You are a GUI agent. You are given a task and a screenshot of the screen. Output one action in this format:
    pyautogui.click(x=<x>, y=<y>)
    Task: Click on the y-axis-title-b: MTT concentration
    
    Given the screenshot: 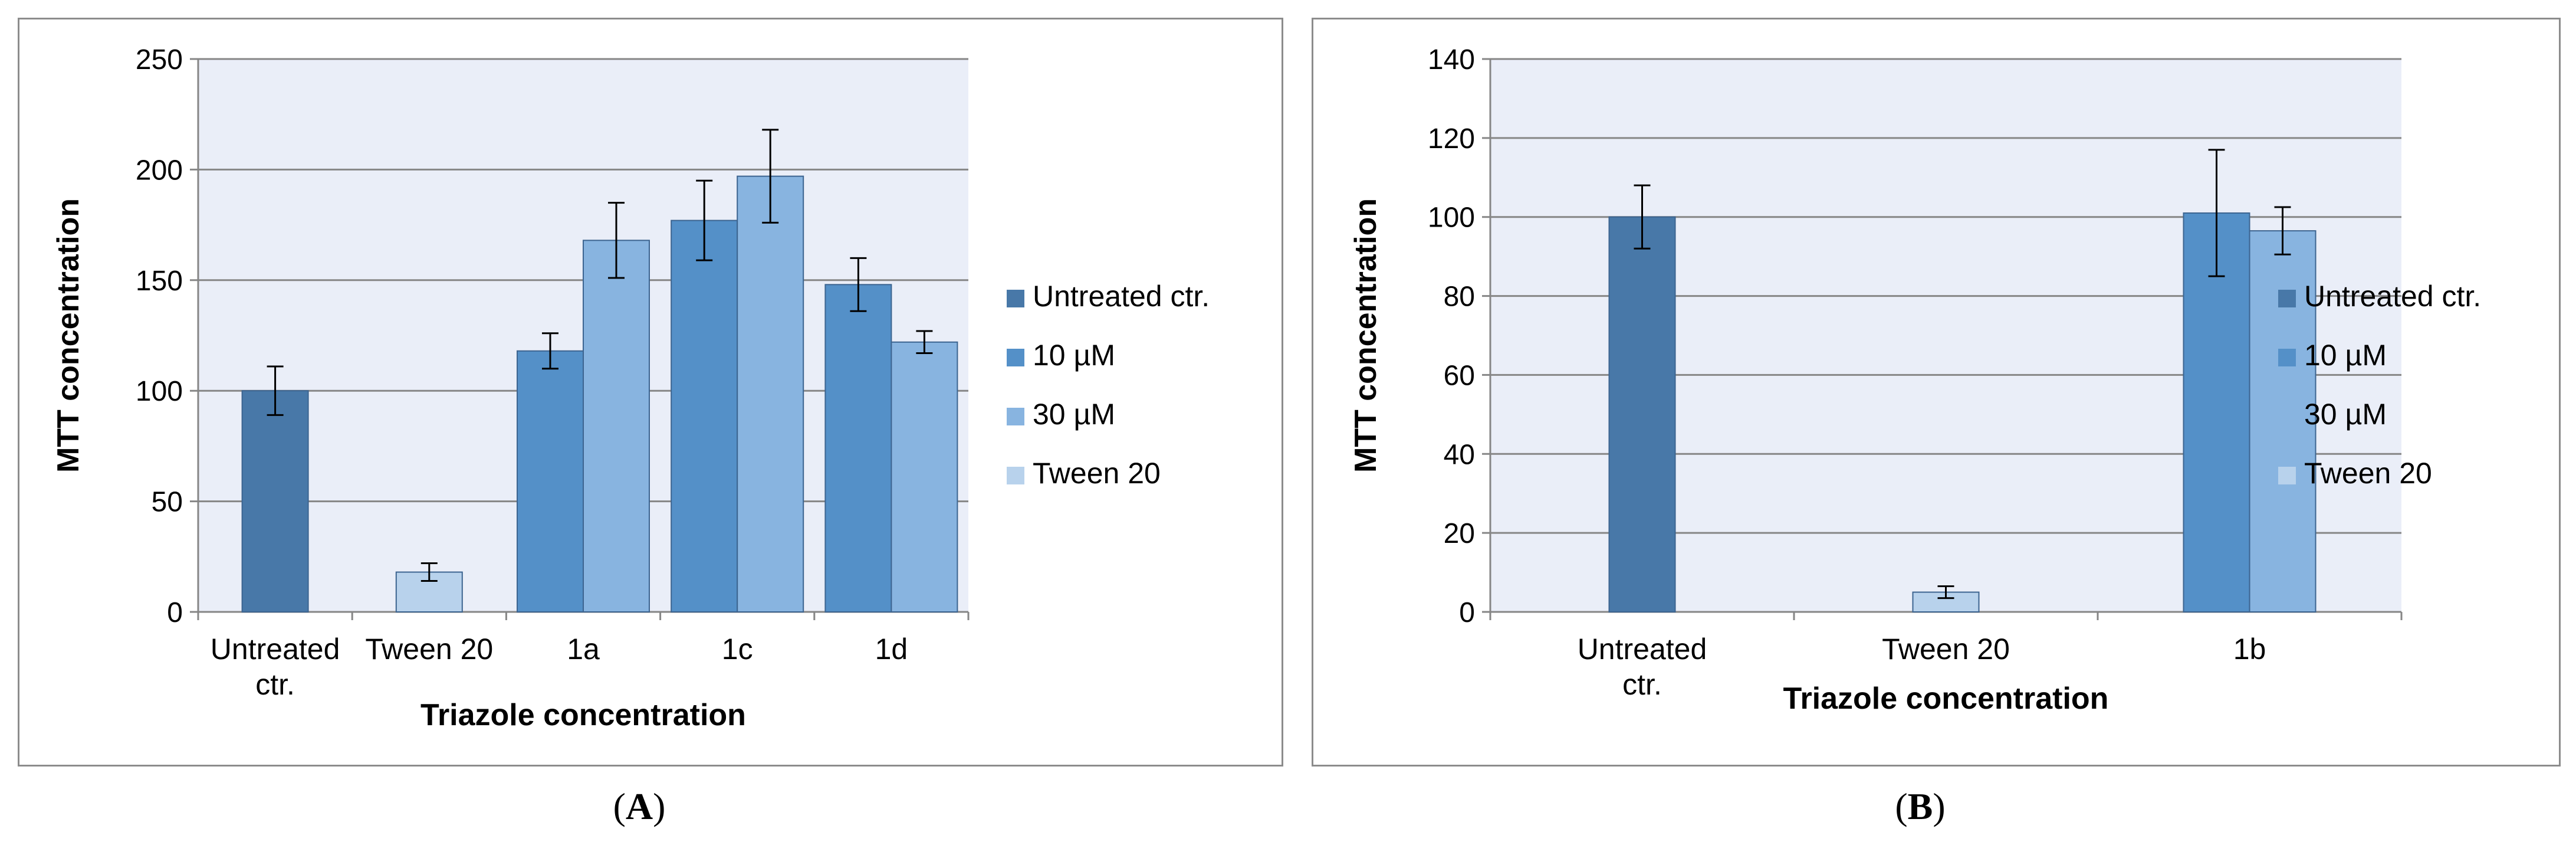 What is the action you would take?
    pyautogui.click(x=1366, y=335)
    